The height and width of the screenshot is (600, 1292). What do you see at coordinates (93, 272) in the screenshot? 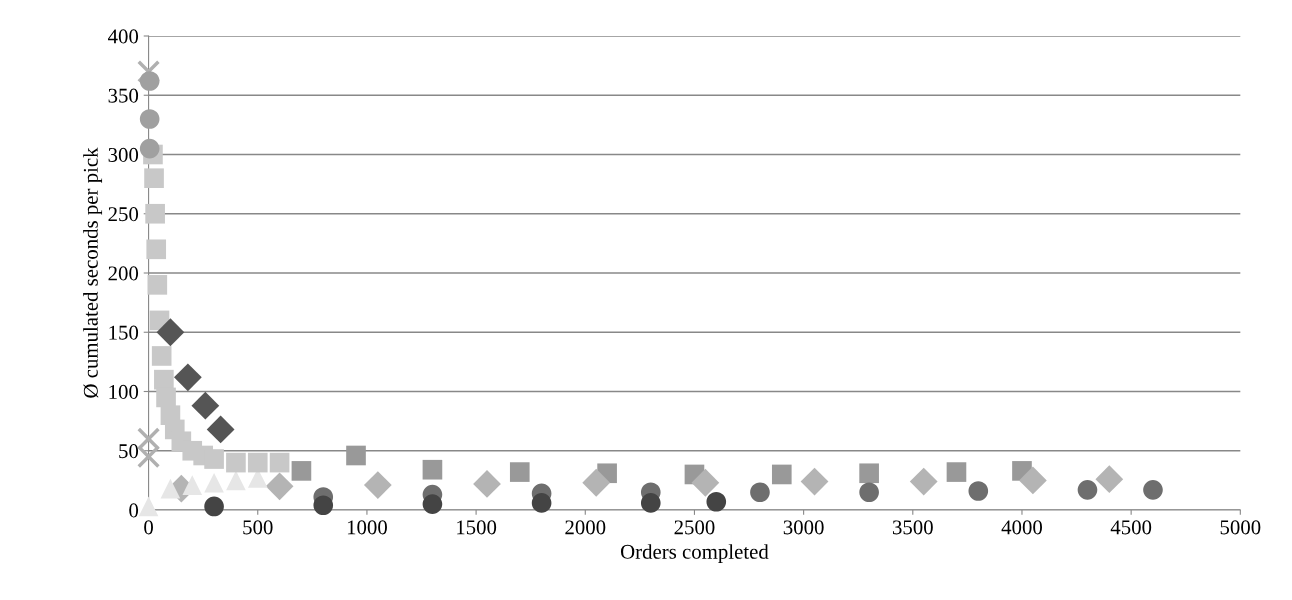
I see `y-axis-title: Ø cumulated seconds per pick` at bounding box center [93, 272].